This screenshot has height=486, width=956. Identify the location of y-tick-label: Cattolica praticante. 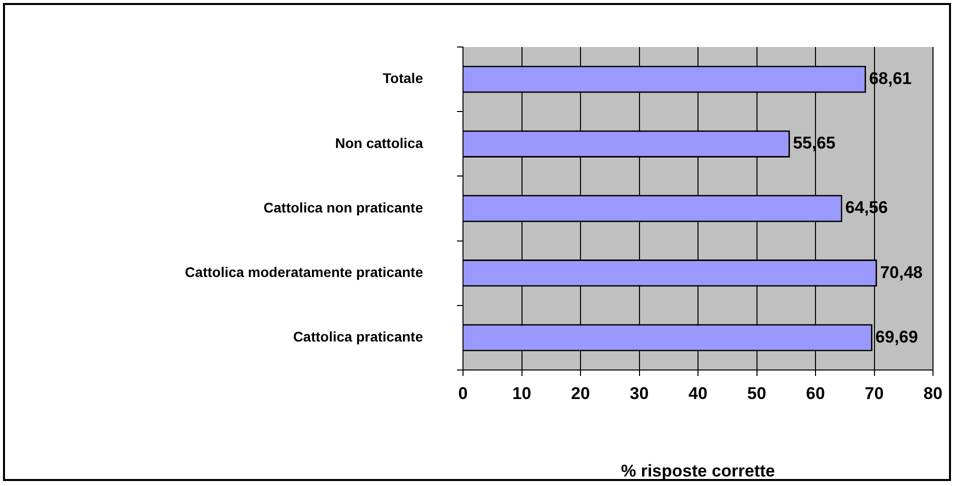
(358, 336).